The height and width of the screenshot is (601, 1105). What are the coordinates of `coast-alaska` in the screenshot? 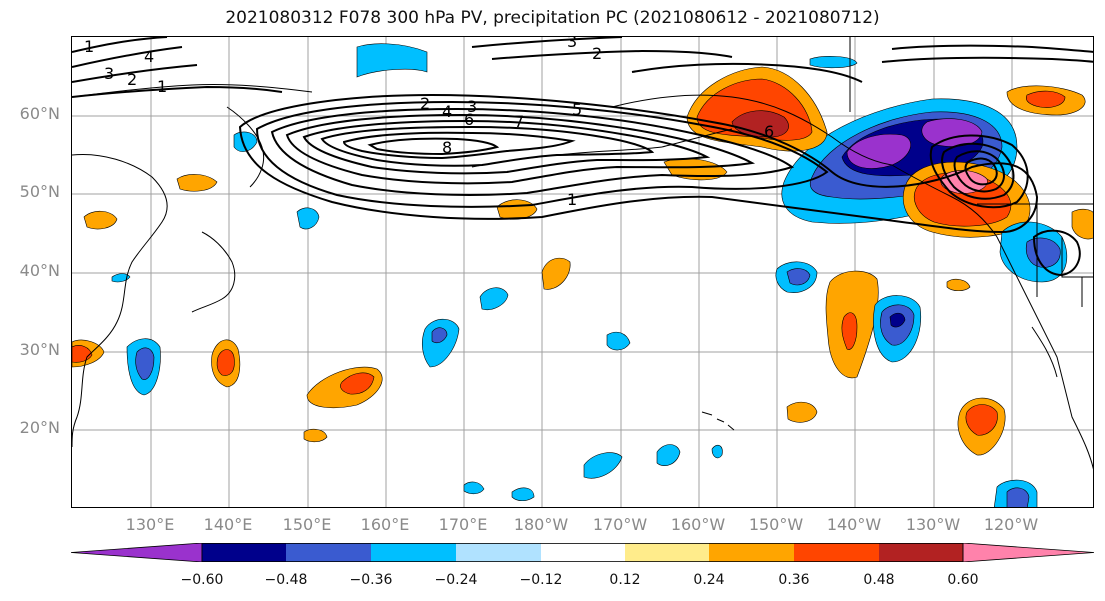 It's located at (752, 130).